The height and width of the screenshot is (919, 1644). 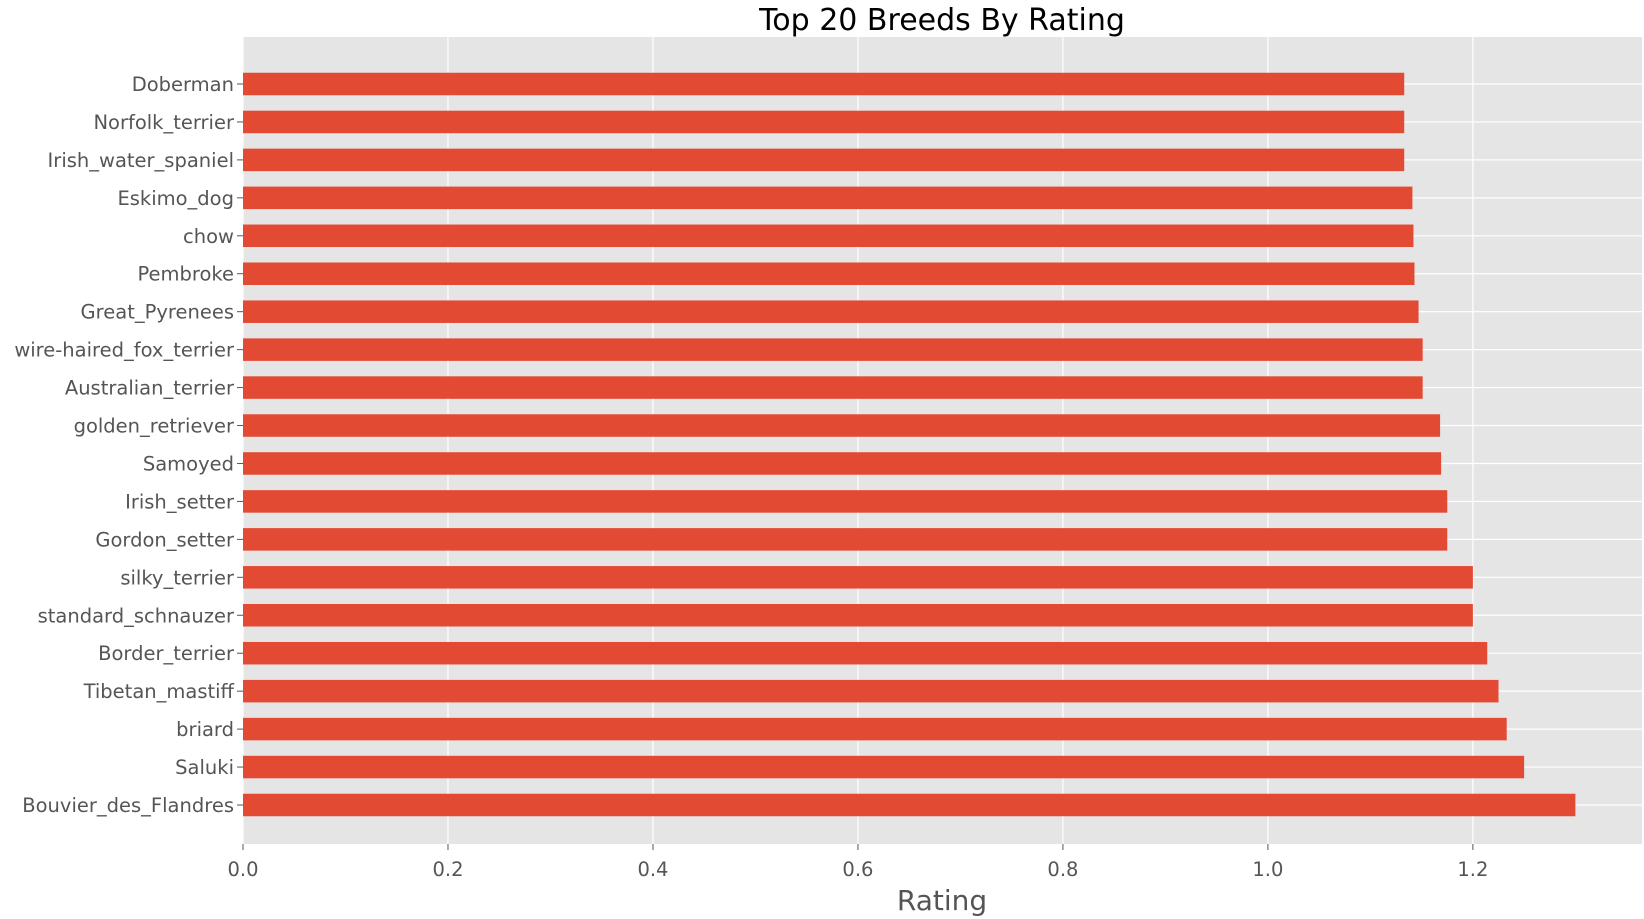 I want to click on x-axis-ticks: 0.0 0.2 0.4 0.6 0.8 1.0 1.2, so click(x=857, y=862).